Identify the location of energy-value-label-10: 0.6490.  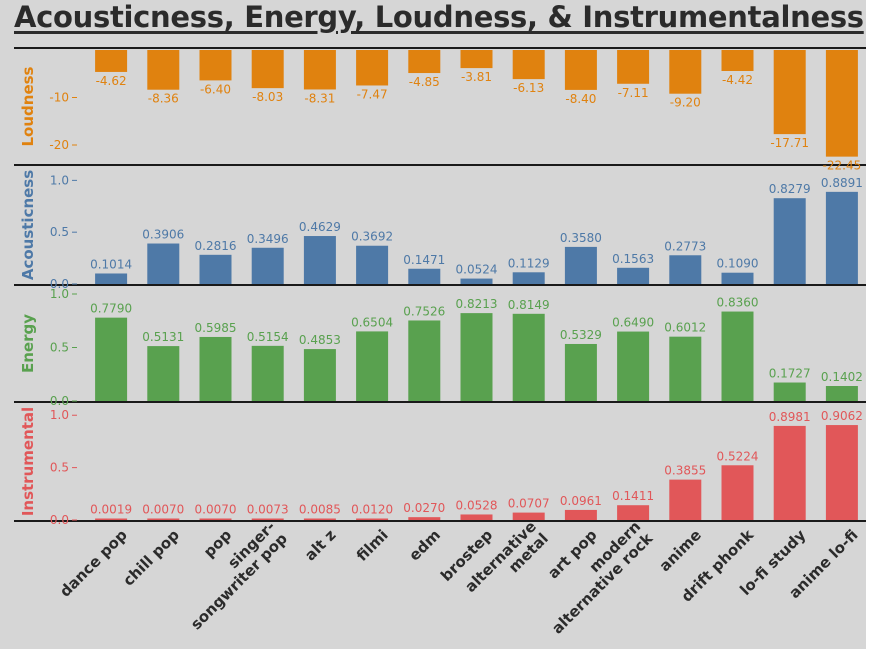
(633, 323).